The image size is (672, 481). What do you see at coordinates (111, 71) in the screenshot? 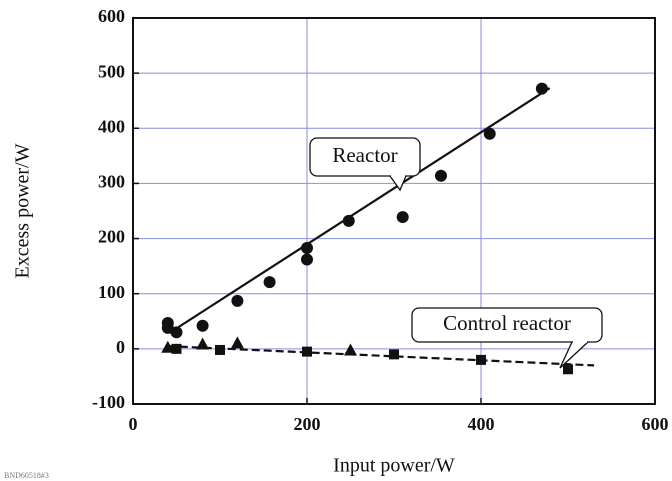
I see `y-tick-label: 500` at bounding box center [111, 71].